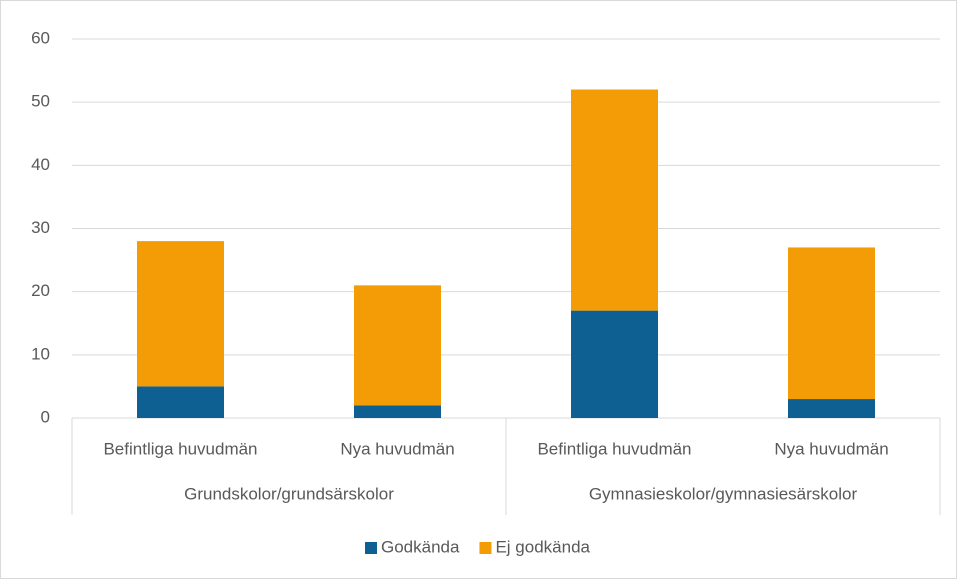  Describe the element at coordinates (40, 227) in the screenshot. I see `y-tick-label: 30` at that location.